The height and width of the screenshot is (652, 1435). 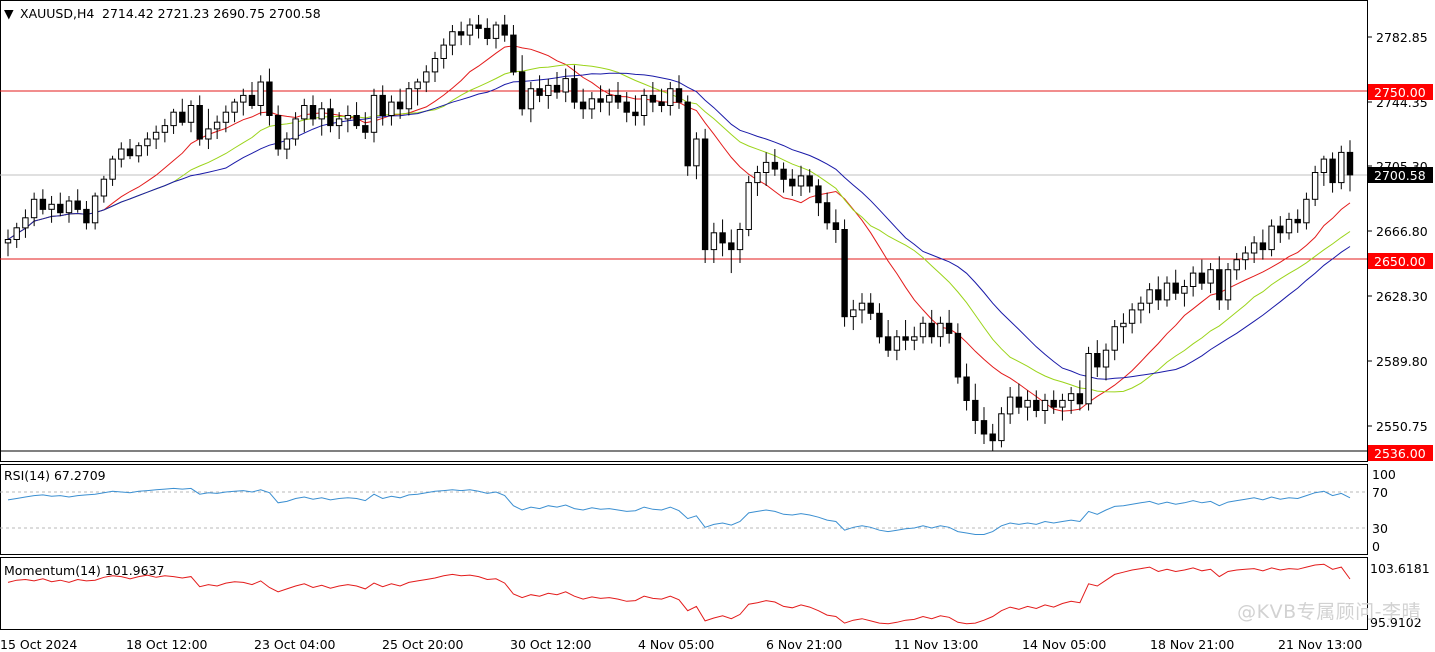 What do you see at coordinates (1402, 426) in the screenshot?
I see `price-tick-7: 2550.75` at bounding box center [1402, 426].